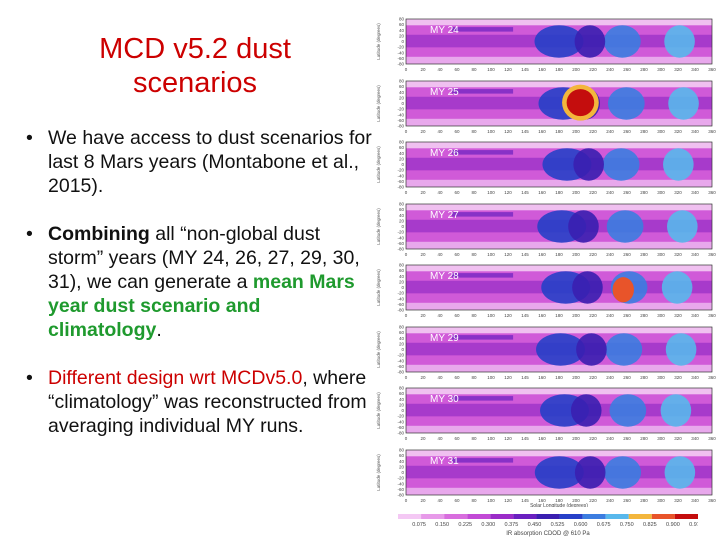 Image resolution: width=720 pixels, height=545 pixels. Describe the element at coordinates (508, 192) in the screenshot. I see `ls-tick-label: 120` at that location.